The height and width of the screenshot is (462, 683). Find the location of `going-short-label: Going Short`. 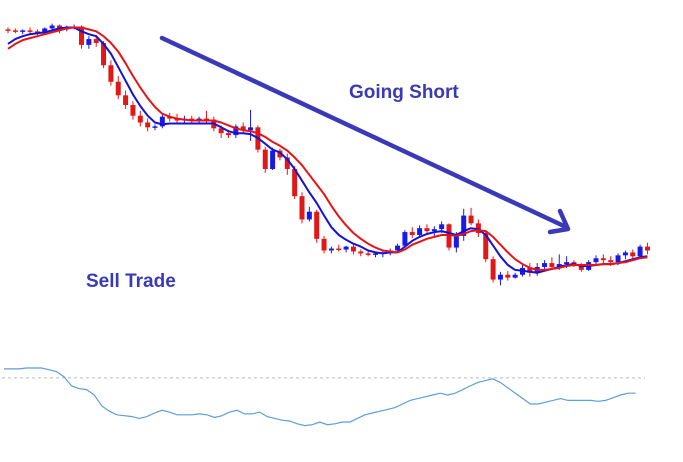

going-short-label: Going Short is located at coordinates (404, 92).